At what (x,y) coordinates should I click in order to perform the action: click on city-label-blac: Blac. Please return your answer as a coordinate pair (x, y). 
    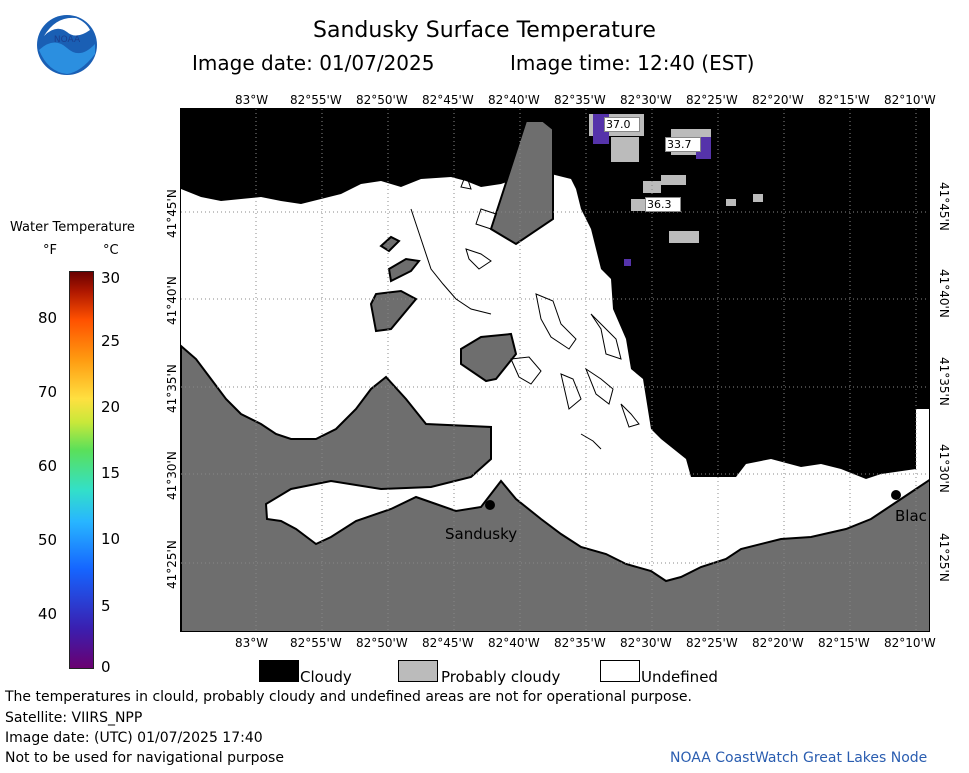
    Looking at the image, I should click on (911, 516).